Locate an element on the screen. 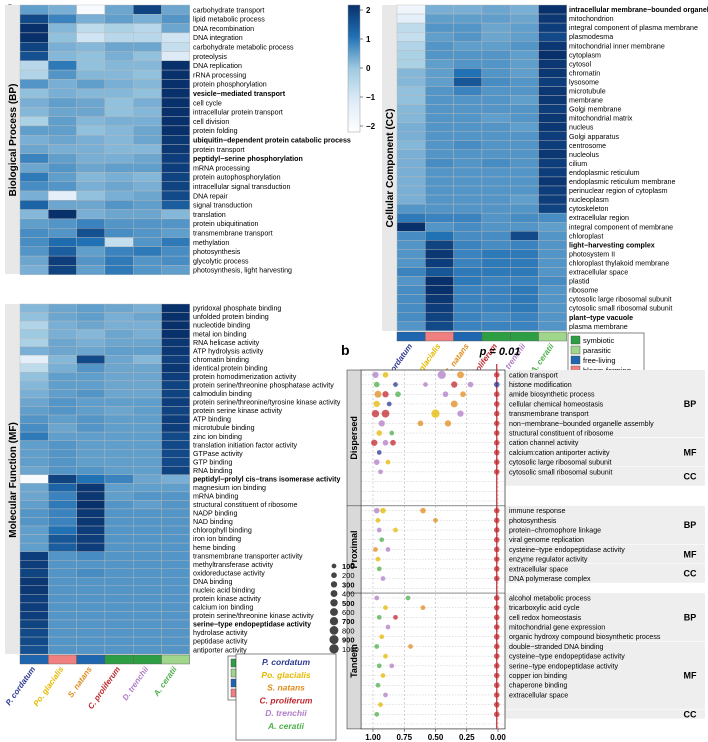  colorbar-tick-label: 1 is located at coordinates (368, 39).